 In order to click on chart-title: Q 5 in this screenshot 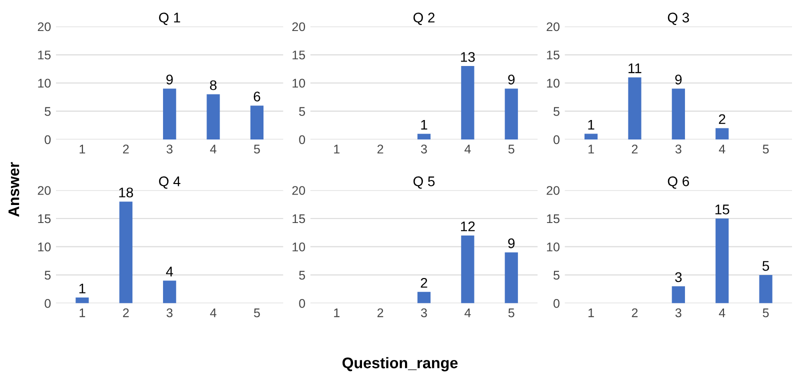, I will do `click(424, 182)`.